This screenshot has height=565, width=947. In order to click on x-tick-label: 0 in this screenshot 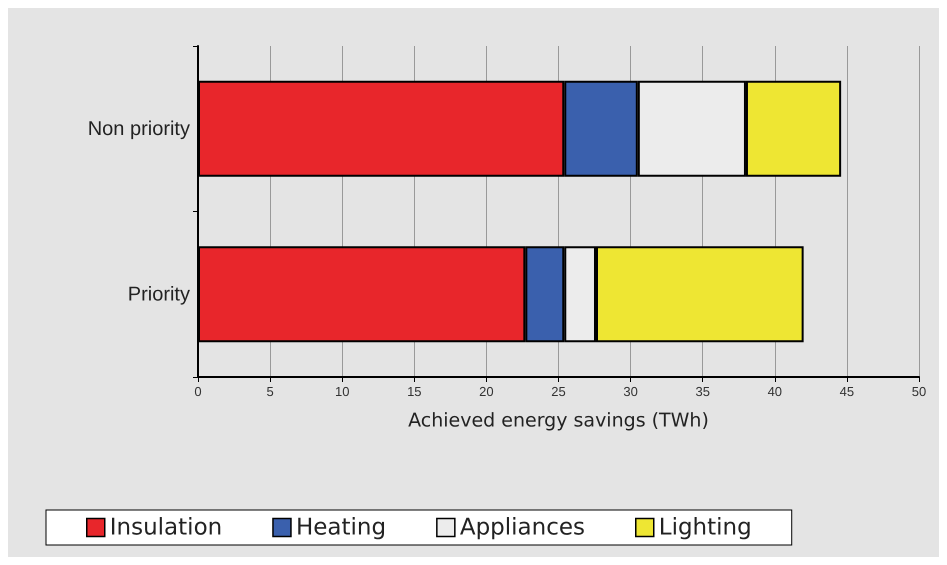, I will do `click(198, 391)`.